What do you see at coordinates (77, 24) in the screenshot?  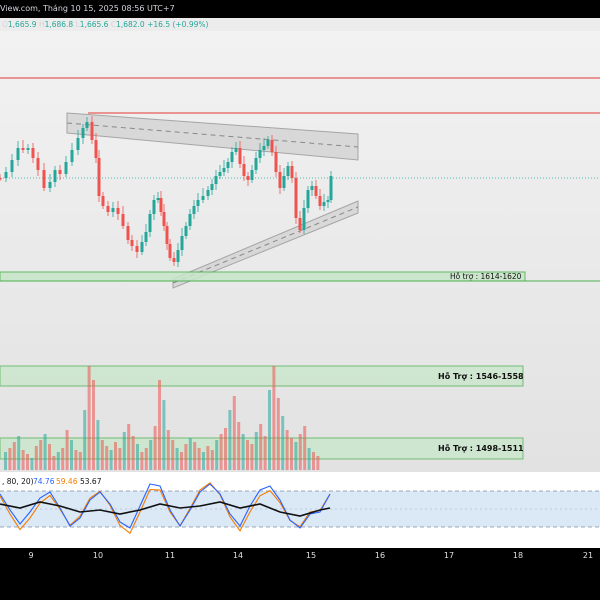 I see `ohlc-low-label: L` at bounding box center [77, 24].